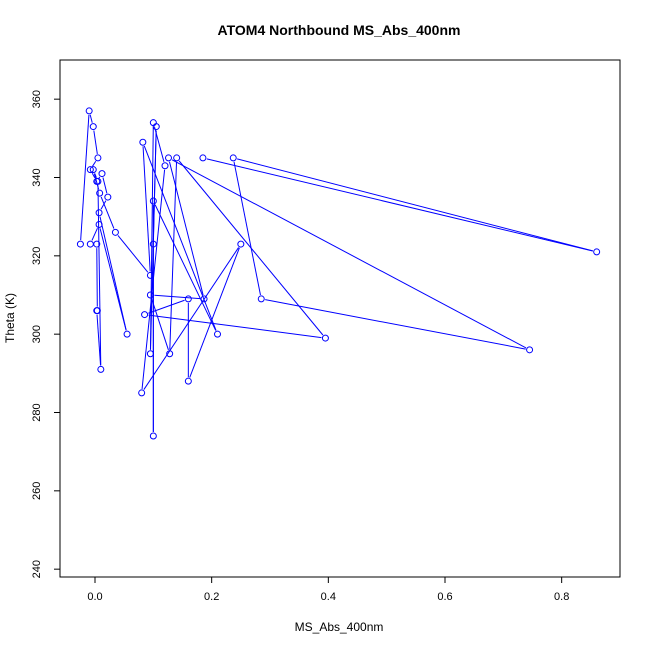 The image size is (650, 650). Describe the element at coordinates (37, 99) in the screenshot. I see `y-tick-label: 360` at that location.